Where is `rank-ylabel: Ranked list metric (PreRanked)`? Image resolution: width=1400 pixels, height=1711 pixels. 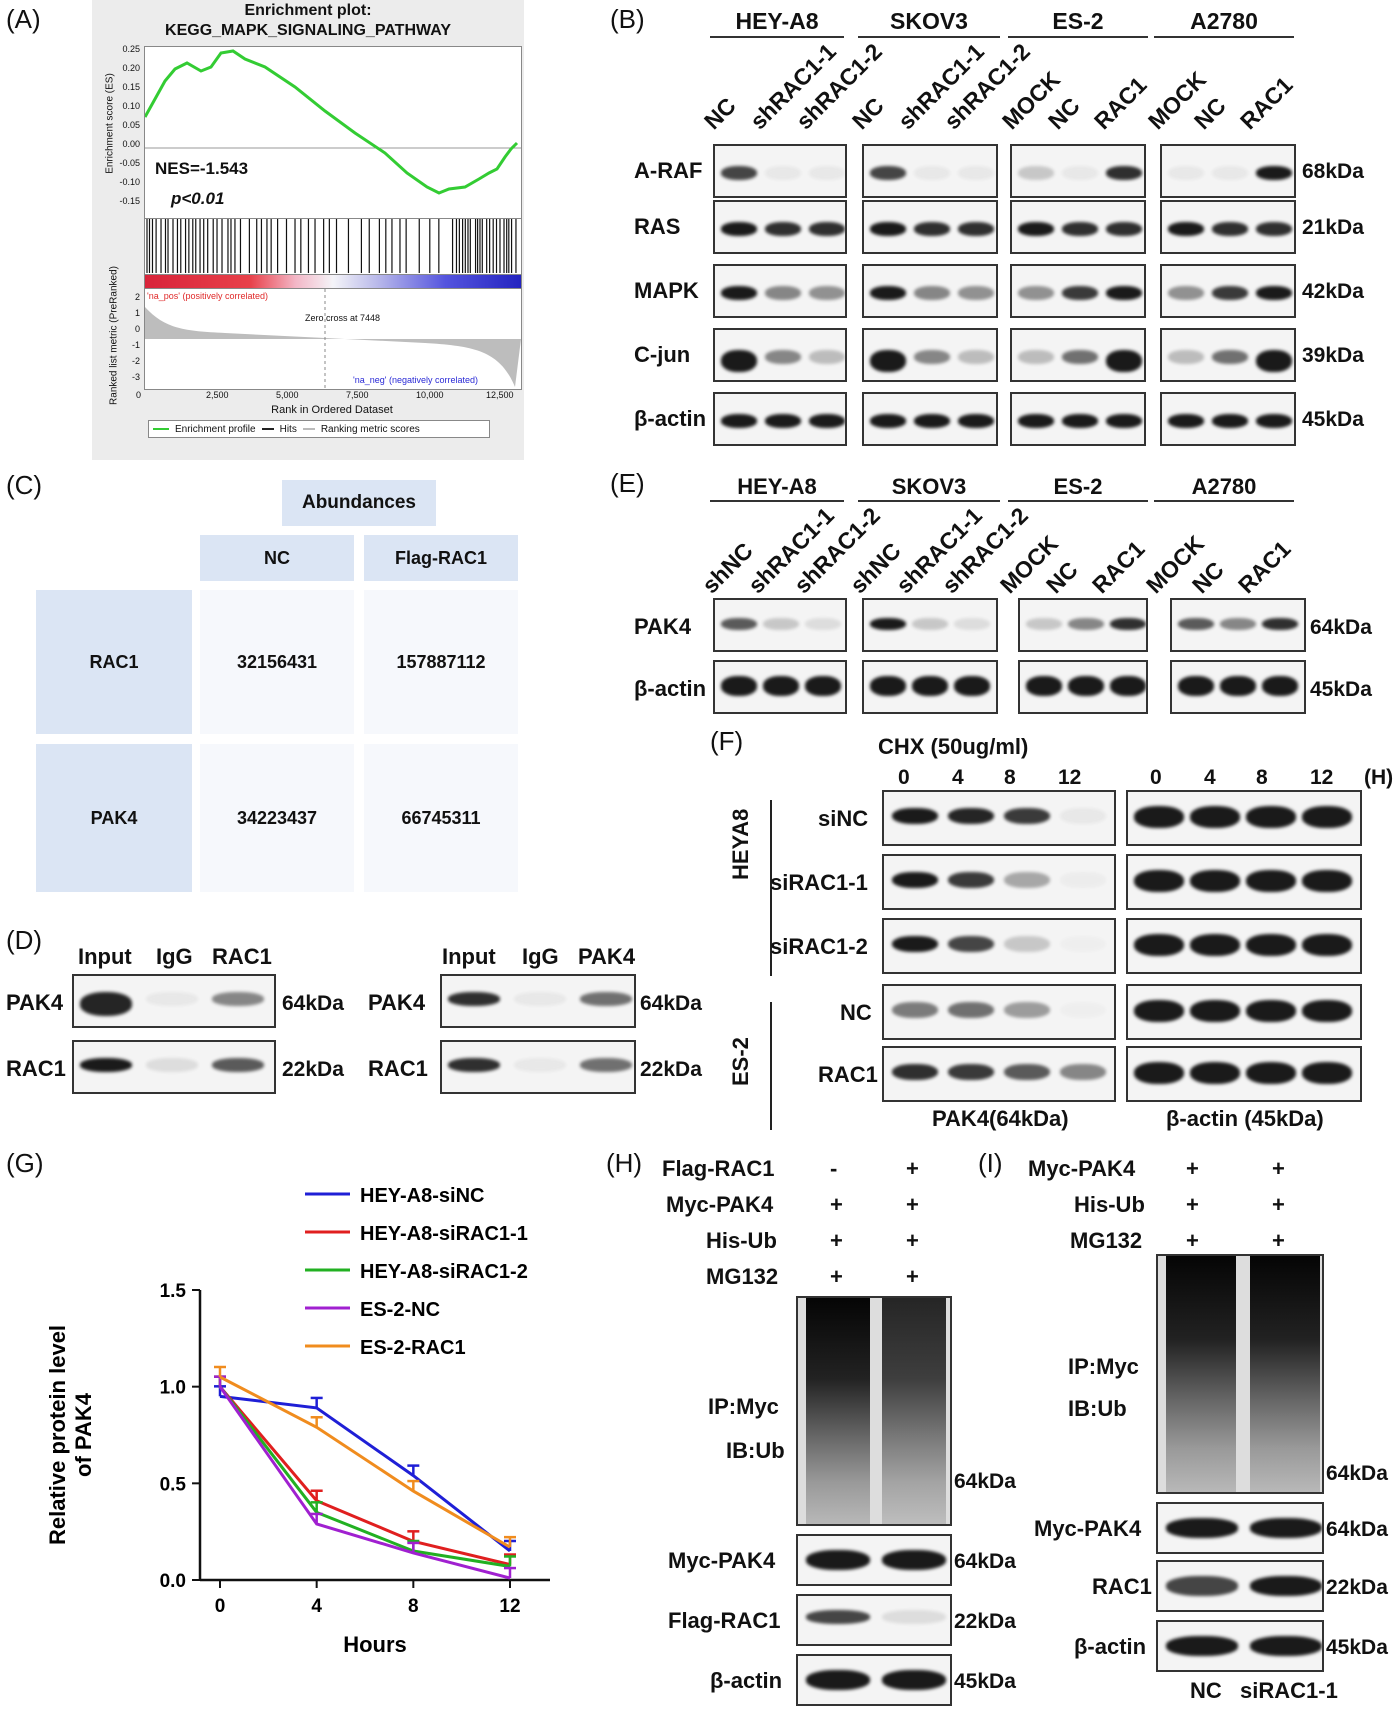
rank-ylabel: Ranked list metric (PreRanked) is located at coordinates (114, 335).